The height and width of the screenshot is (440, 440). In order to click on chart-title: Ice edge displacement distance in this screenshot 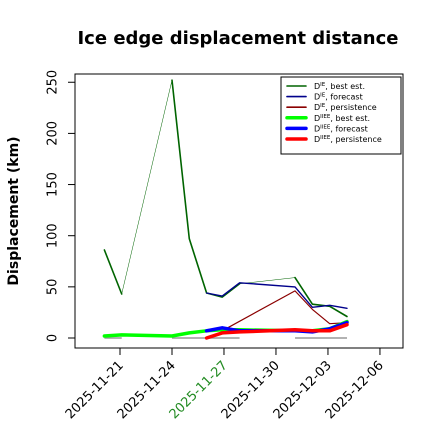, I will do `click(237, 38)`.